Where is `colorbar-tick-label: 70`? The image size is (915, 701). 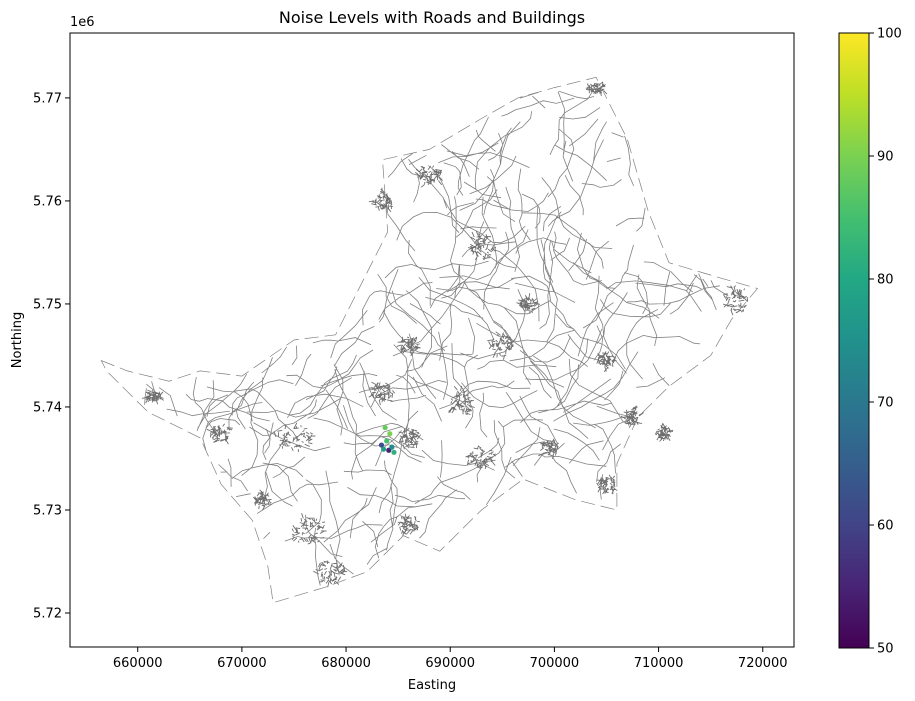 colorbar-tick-label: 70 is located at coordinates (885, 403).